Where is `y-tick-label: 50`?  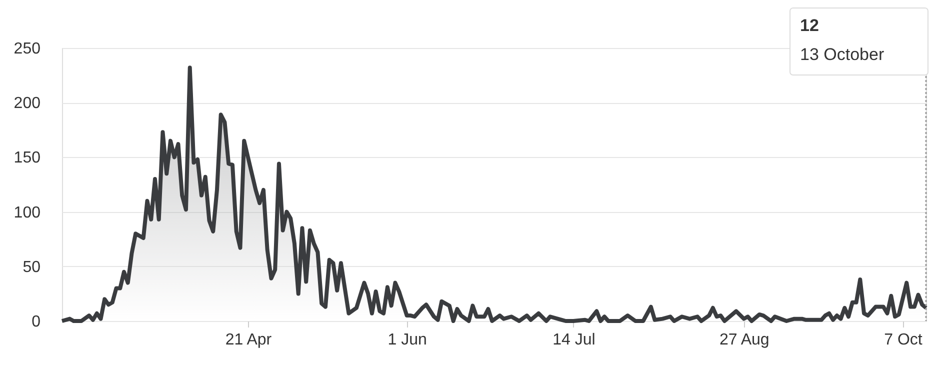 y-tick-label: 50 is located at coordinates (31, 267).